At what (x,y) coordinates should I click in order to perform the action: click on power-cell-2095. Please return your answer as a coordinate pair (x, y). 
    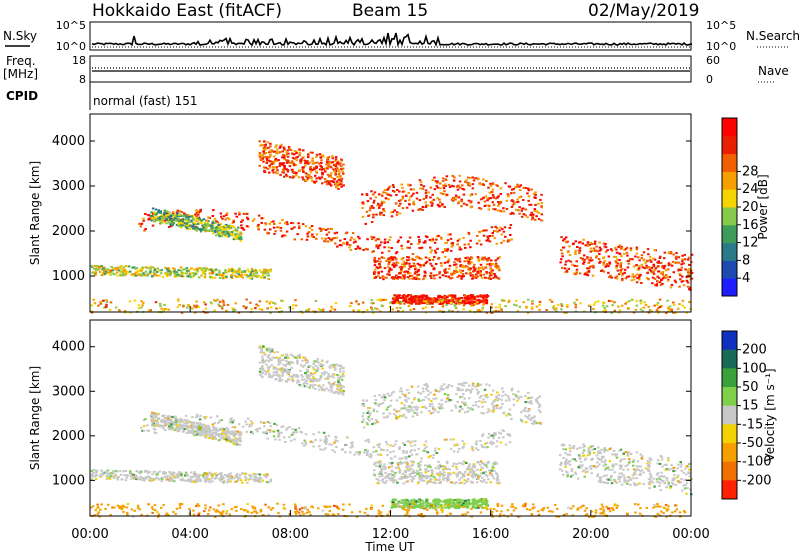
    Looking at the image, I should click on (435, 298).